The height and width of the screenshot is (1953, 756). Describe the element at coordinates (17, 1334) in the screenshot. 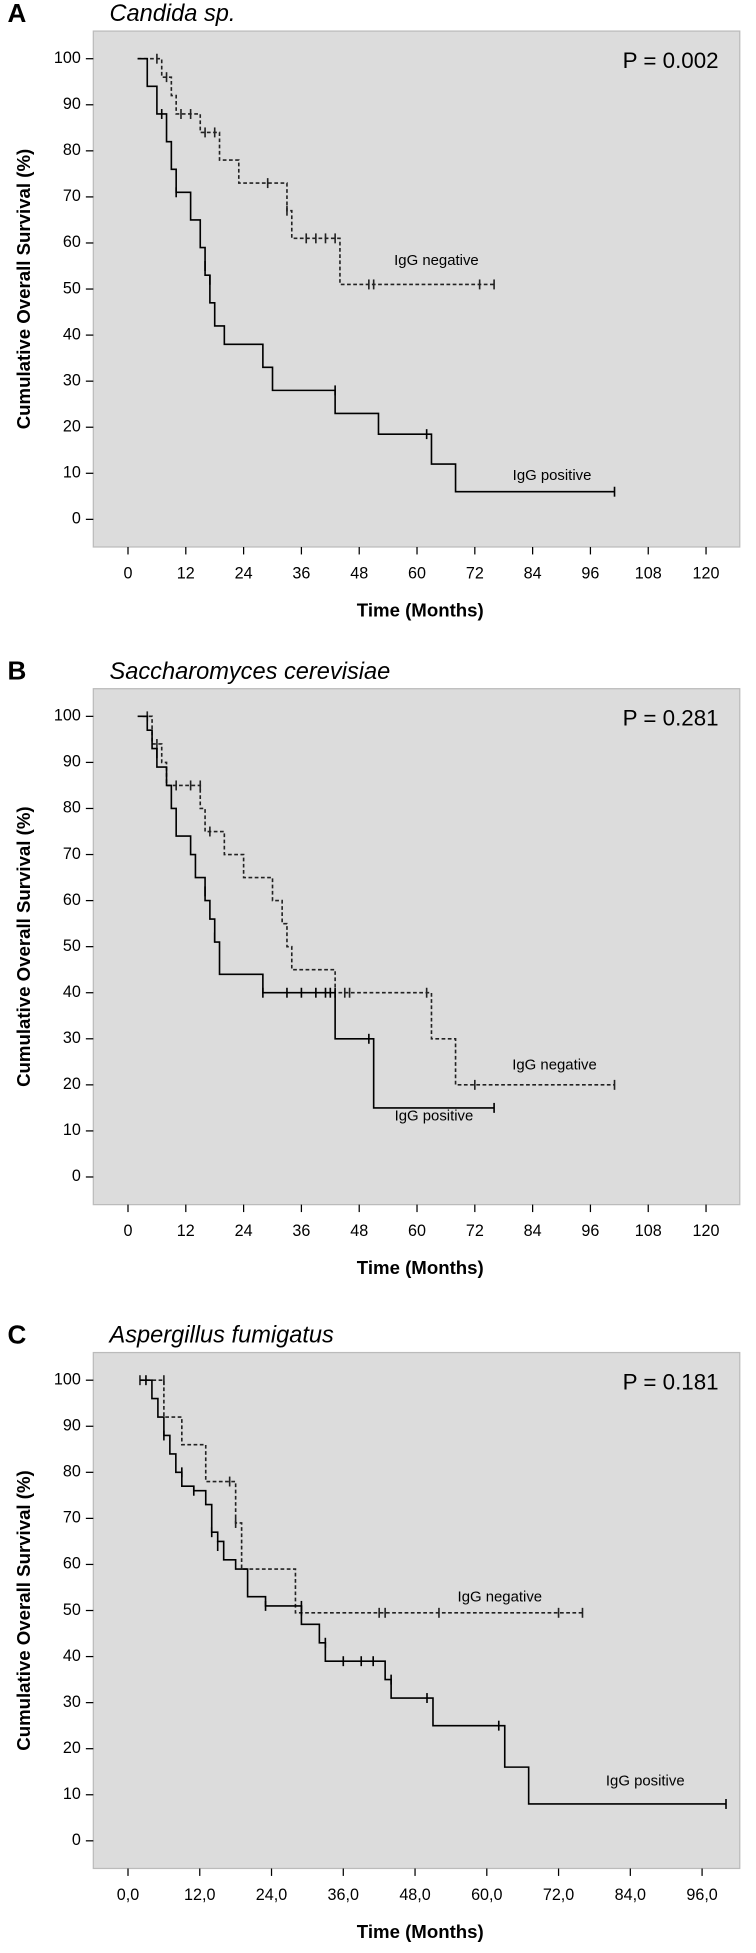

I see `panel-letter: C` at that location.